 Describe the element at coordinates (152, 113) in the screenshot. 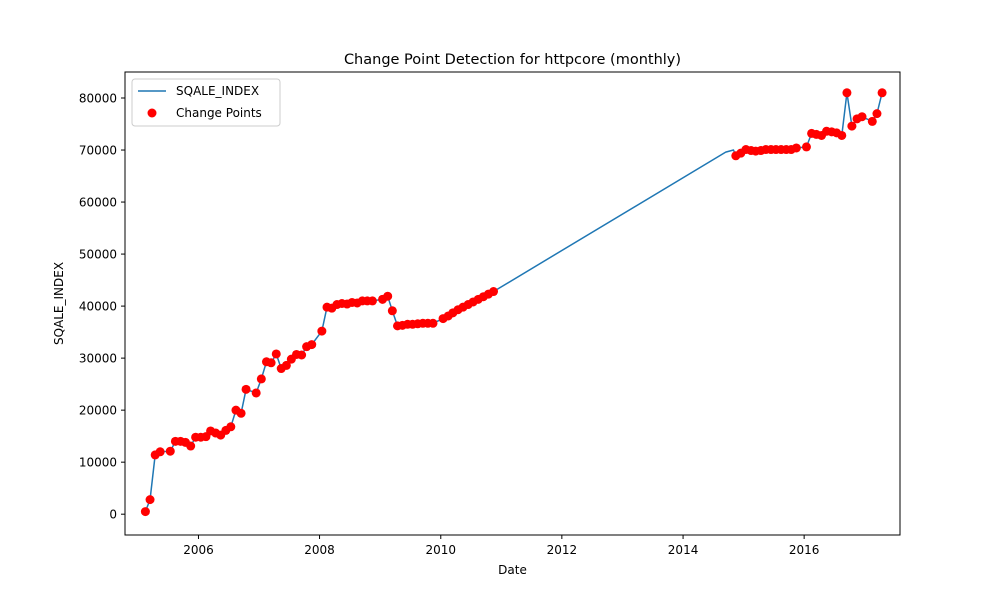

I see `legend-marker-swatch` at that location.